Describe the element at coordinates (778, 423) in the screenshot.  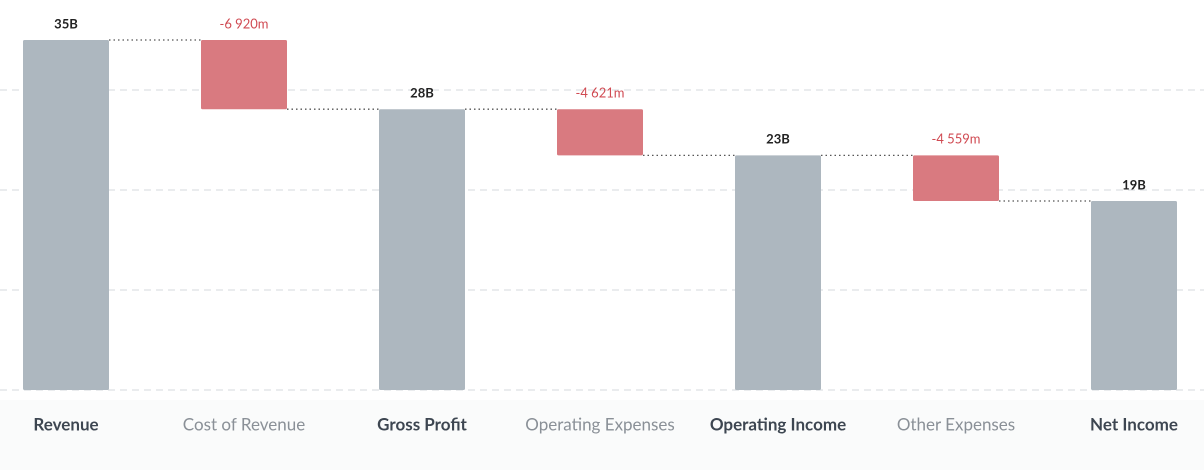
I see `x-tick-label: Operating Income` at that location.